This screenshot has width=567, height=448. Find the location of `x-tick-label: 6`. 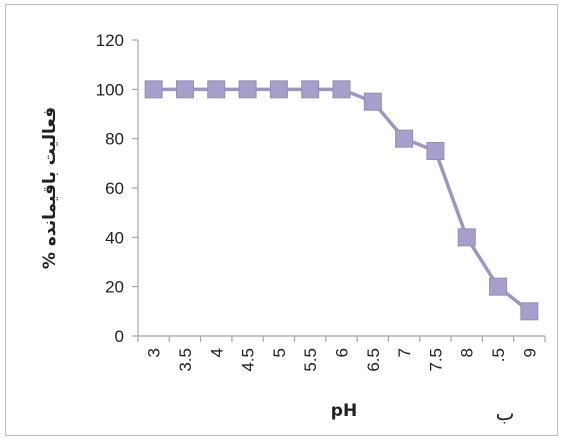

x-tick-label: 6 is located at coordinates (342, 352).